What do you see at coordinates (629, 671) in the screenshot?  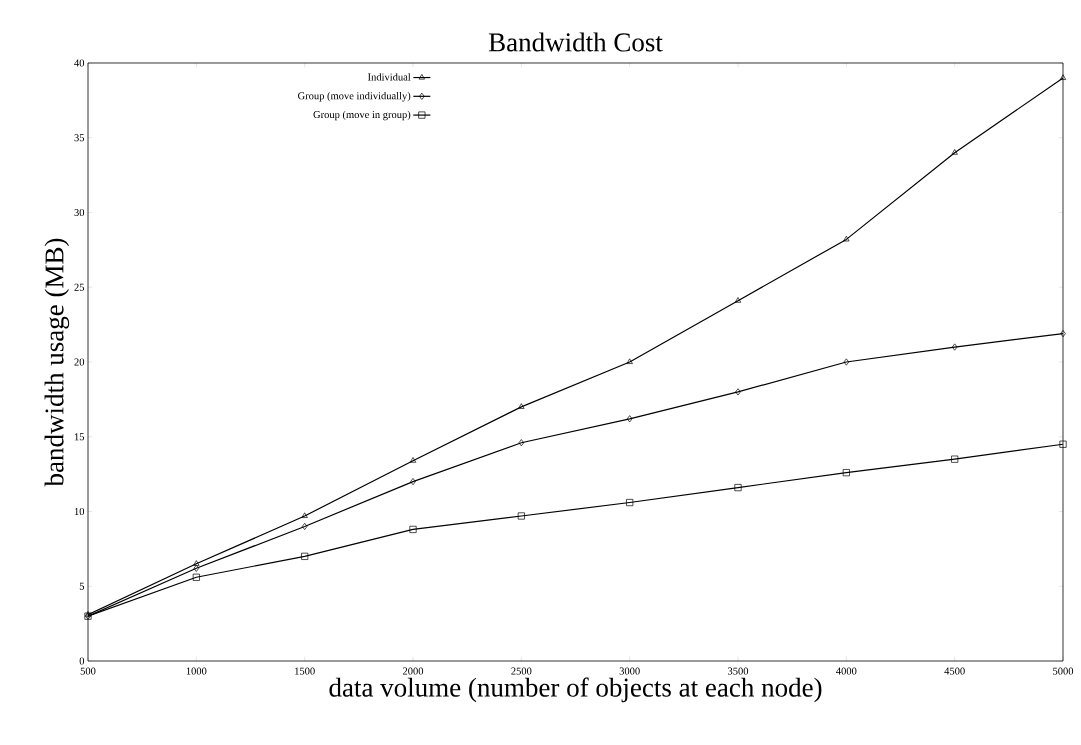 I see `x-tick-label: 3000` at bounding box center [629, 671].